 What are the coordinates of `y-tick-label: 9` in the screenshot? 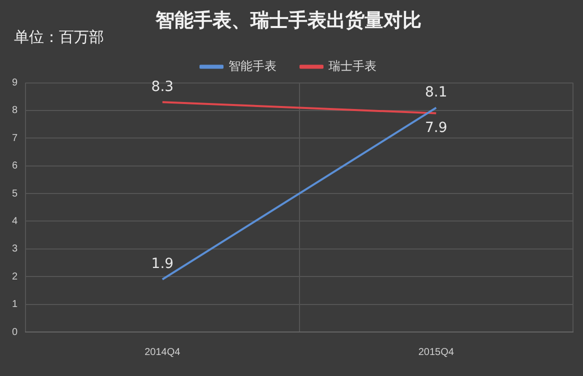 It's located at (15, 83).